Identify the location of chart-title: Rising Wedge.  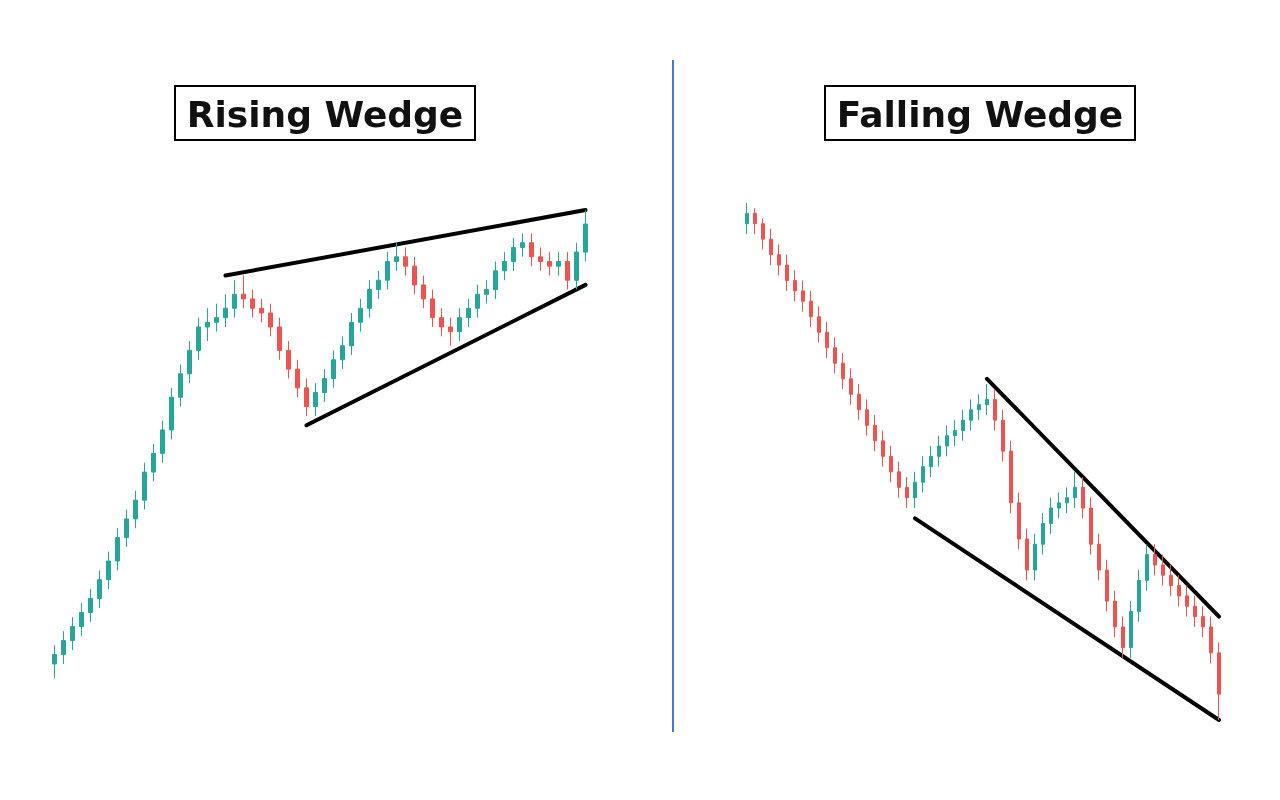
(325, 114).